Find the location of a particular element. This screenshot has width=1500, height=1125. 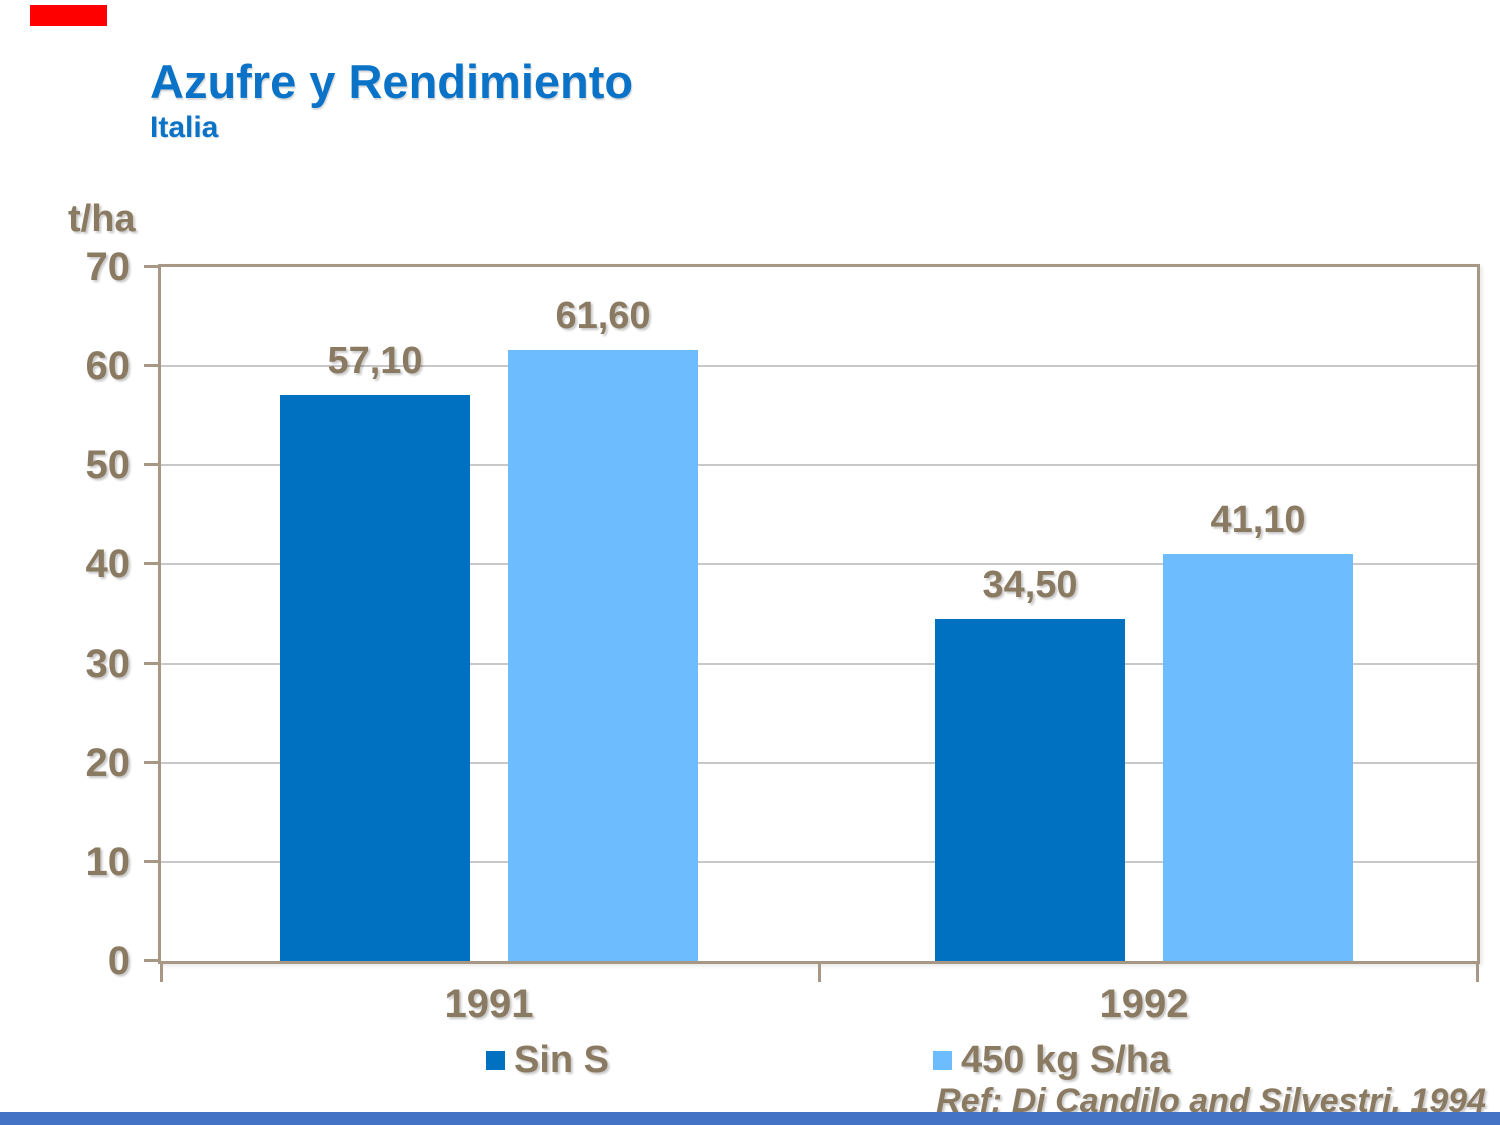

x-axis-category-label-1991: 1991 is located at coordinates (489, 1004).